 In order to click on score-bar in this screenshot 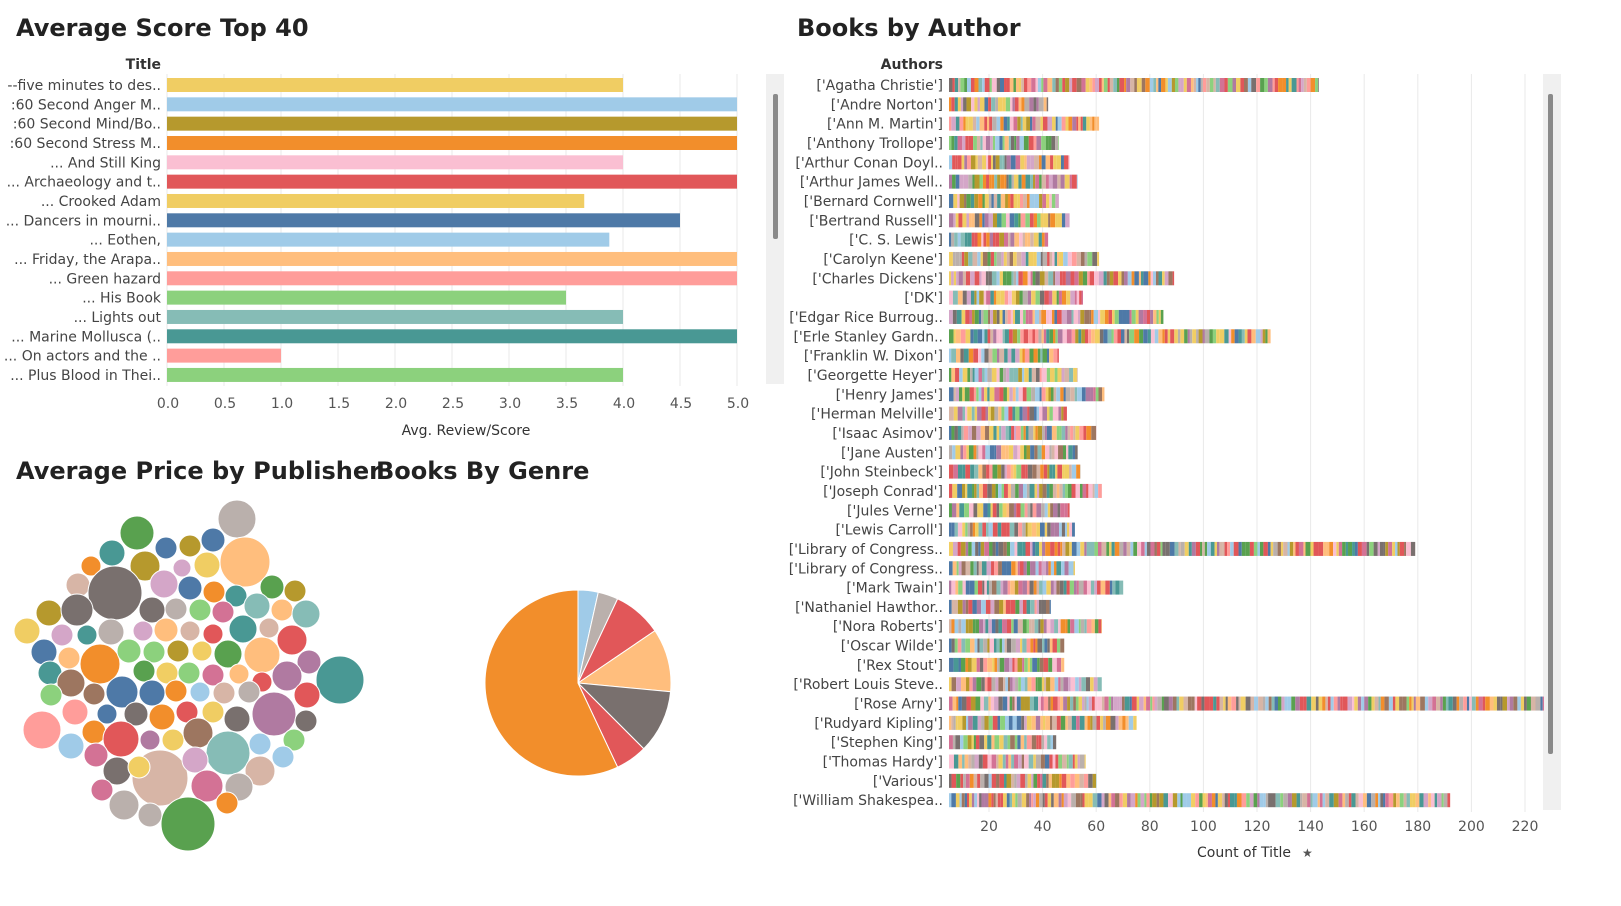, I will do `click(452, 142)`.